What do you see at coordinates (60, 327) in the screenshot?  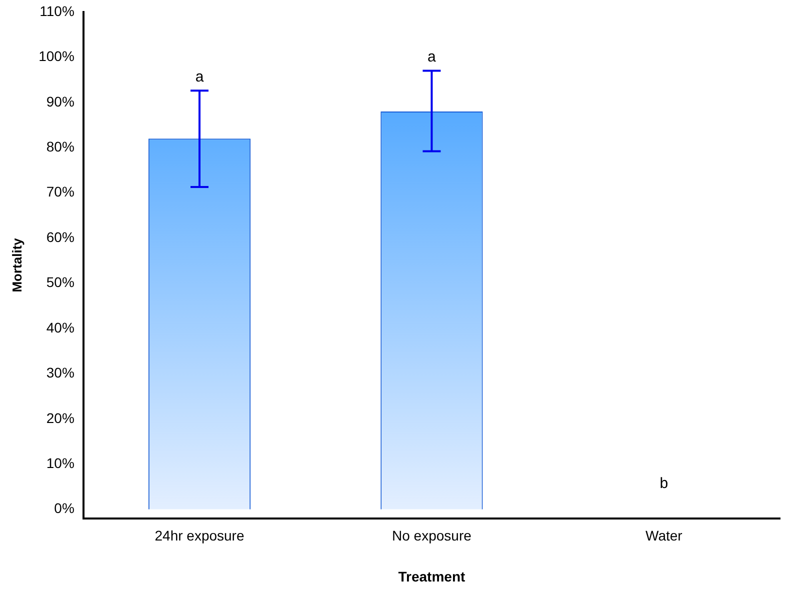 I see `y-tick-label: 40%` at bounding box center [60, 327].